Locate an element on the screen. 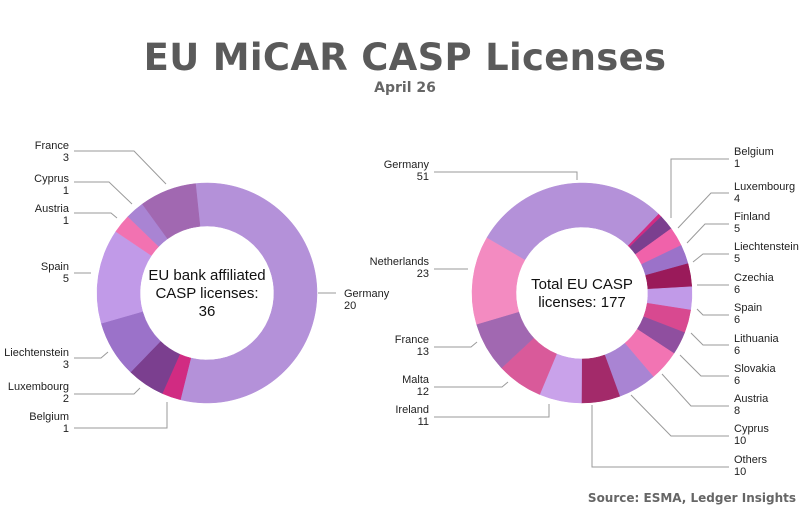 This screenshot has height=524, width=810. source-note: Source: ESMA, Ledger Insights is located at coordinates (691, 498).